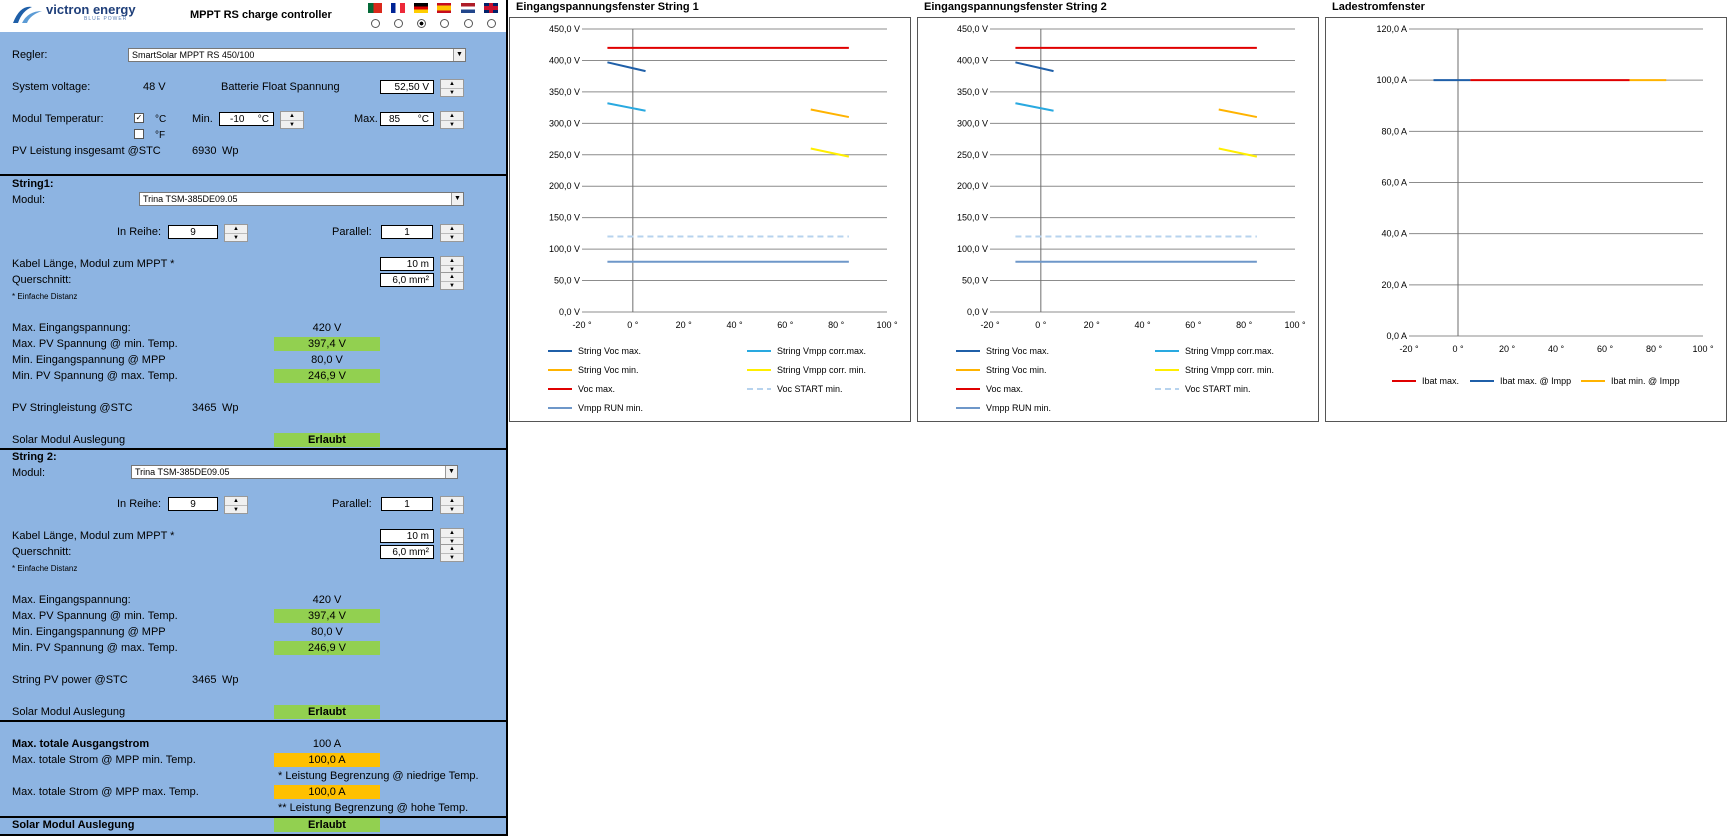 Image resolution: width=1733 pixels, height=836 pixels. What do you see at coordinates (452, 281) in the screenshot?
I see `string1-quer-spinner: ▲ ▼` at bounding box center [452, 281].